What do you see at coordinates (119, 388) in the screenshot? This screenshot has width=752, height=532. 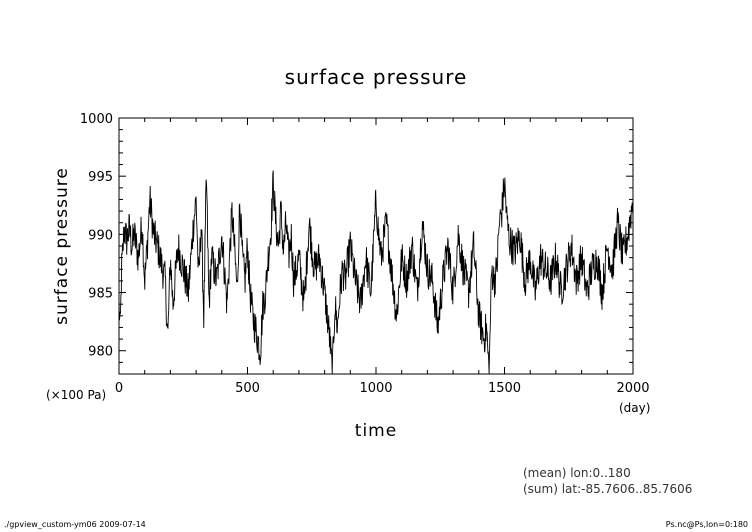 I see `x-tick-label: 0` at bounding box center [119, 388].